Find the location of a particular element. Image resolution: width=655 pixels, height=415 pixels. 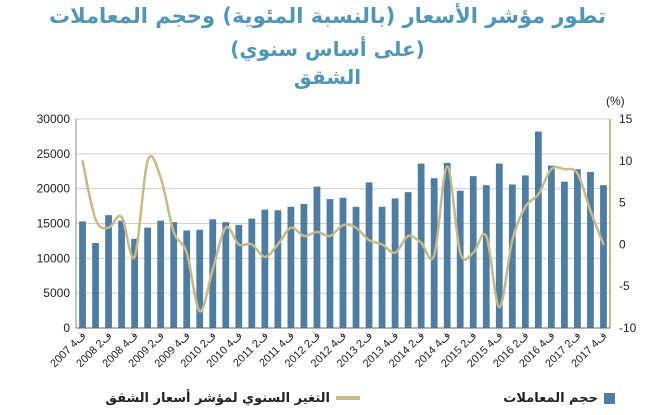

legend-label-bars: حجم المعاملات is located at coordinates (550, 398).